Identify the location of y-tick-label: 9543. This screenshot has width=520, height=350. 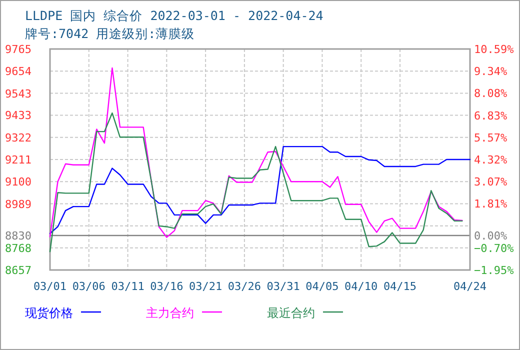
(18, 93).